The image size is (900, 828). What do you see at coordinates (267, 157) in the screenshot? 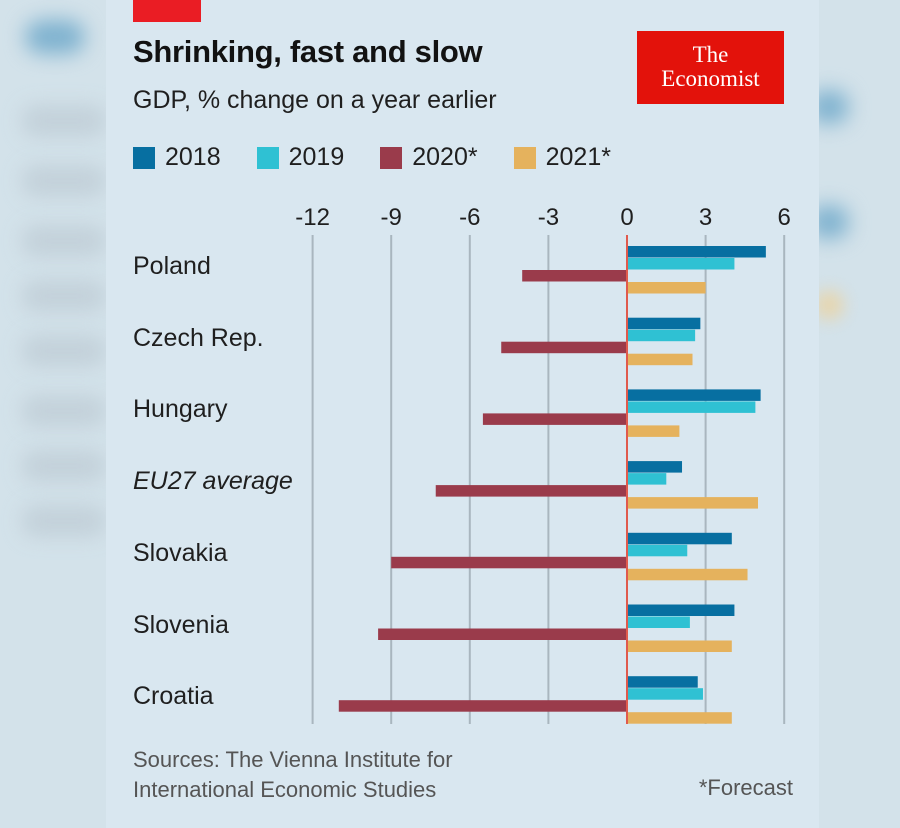
I see `legend-swatch-2019` at bounding box center [267, 157].